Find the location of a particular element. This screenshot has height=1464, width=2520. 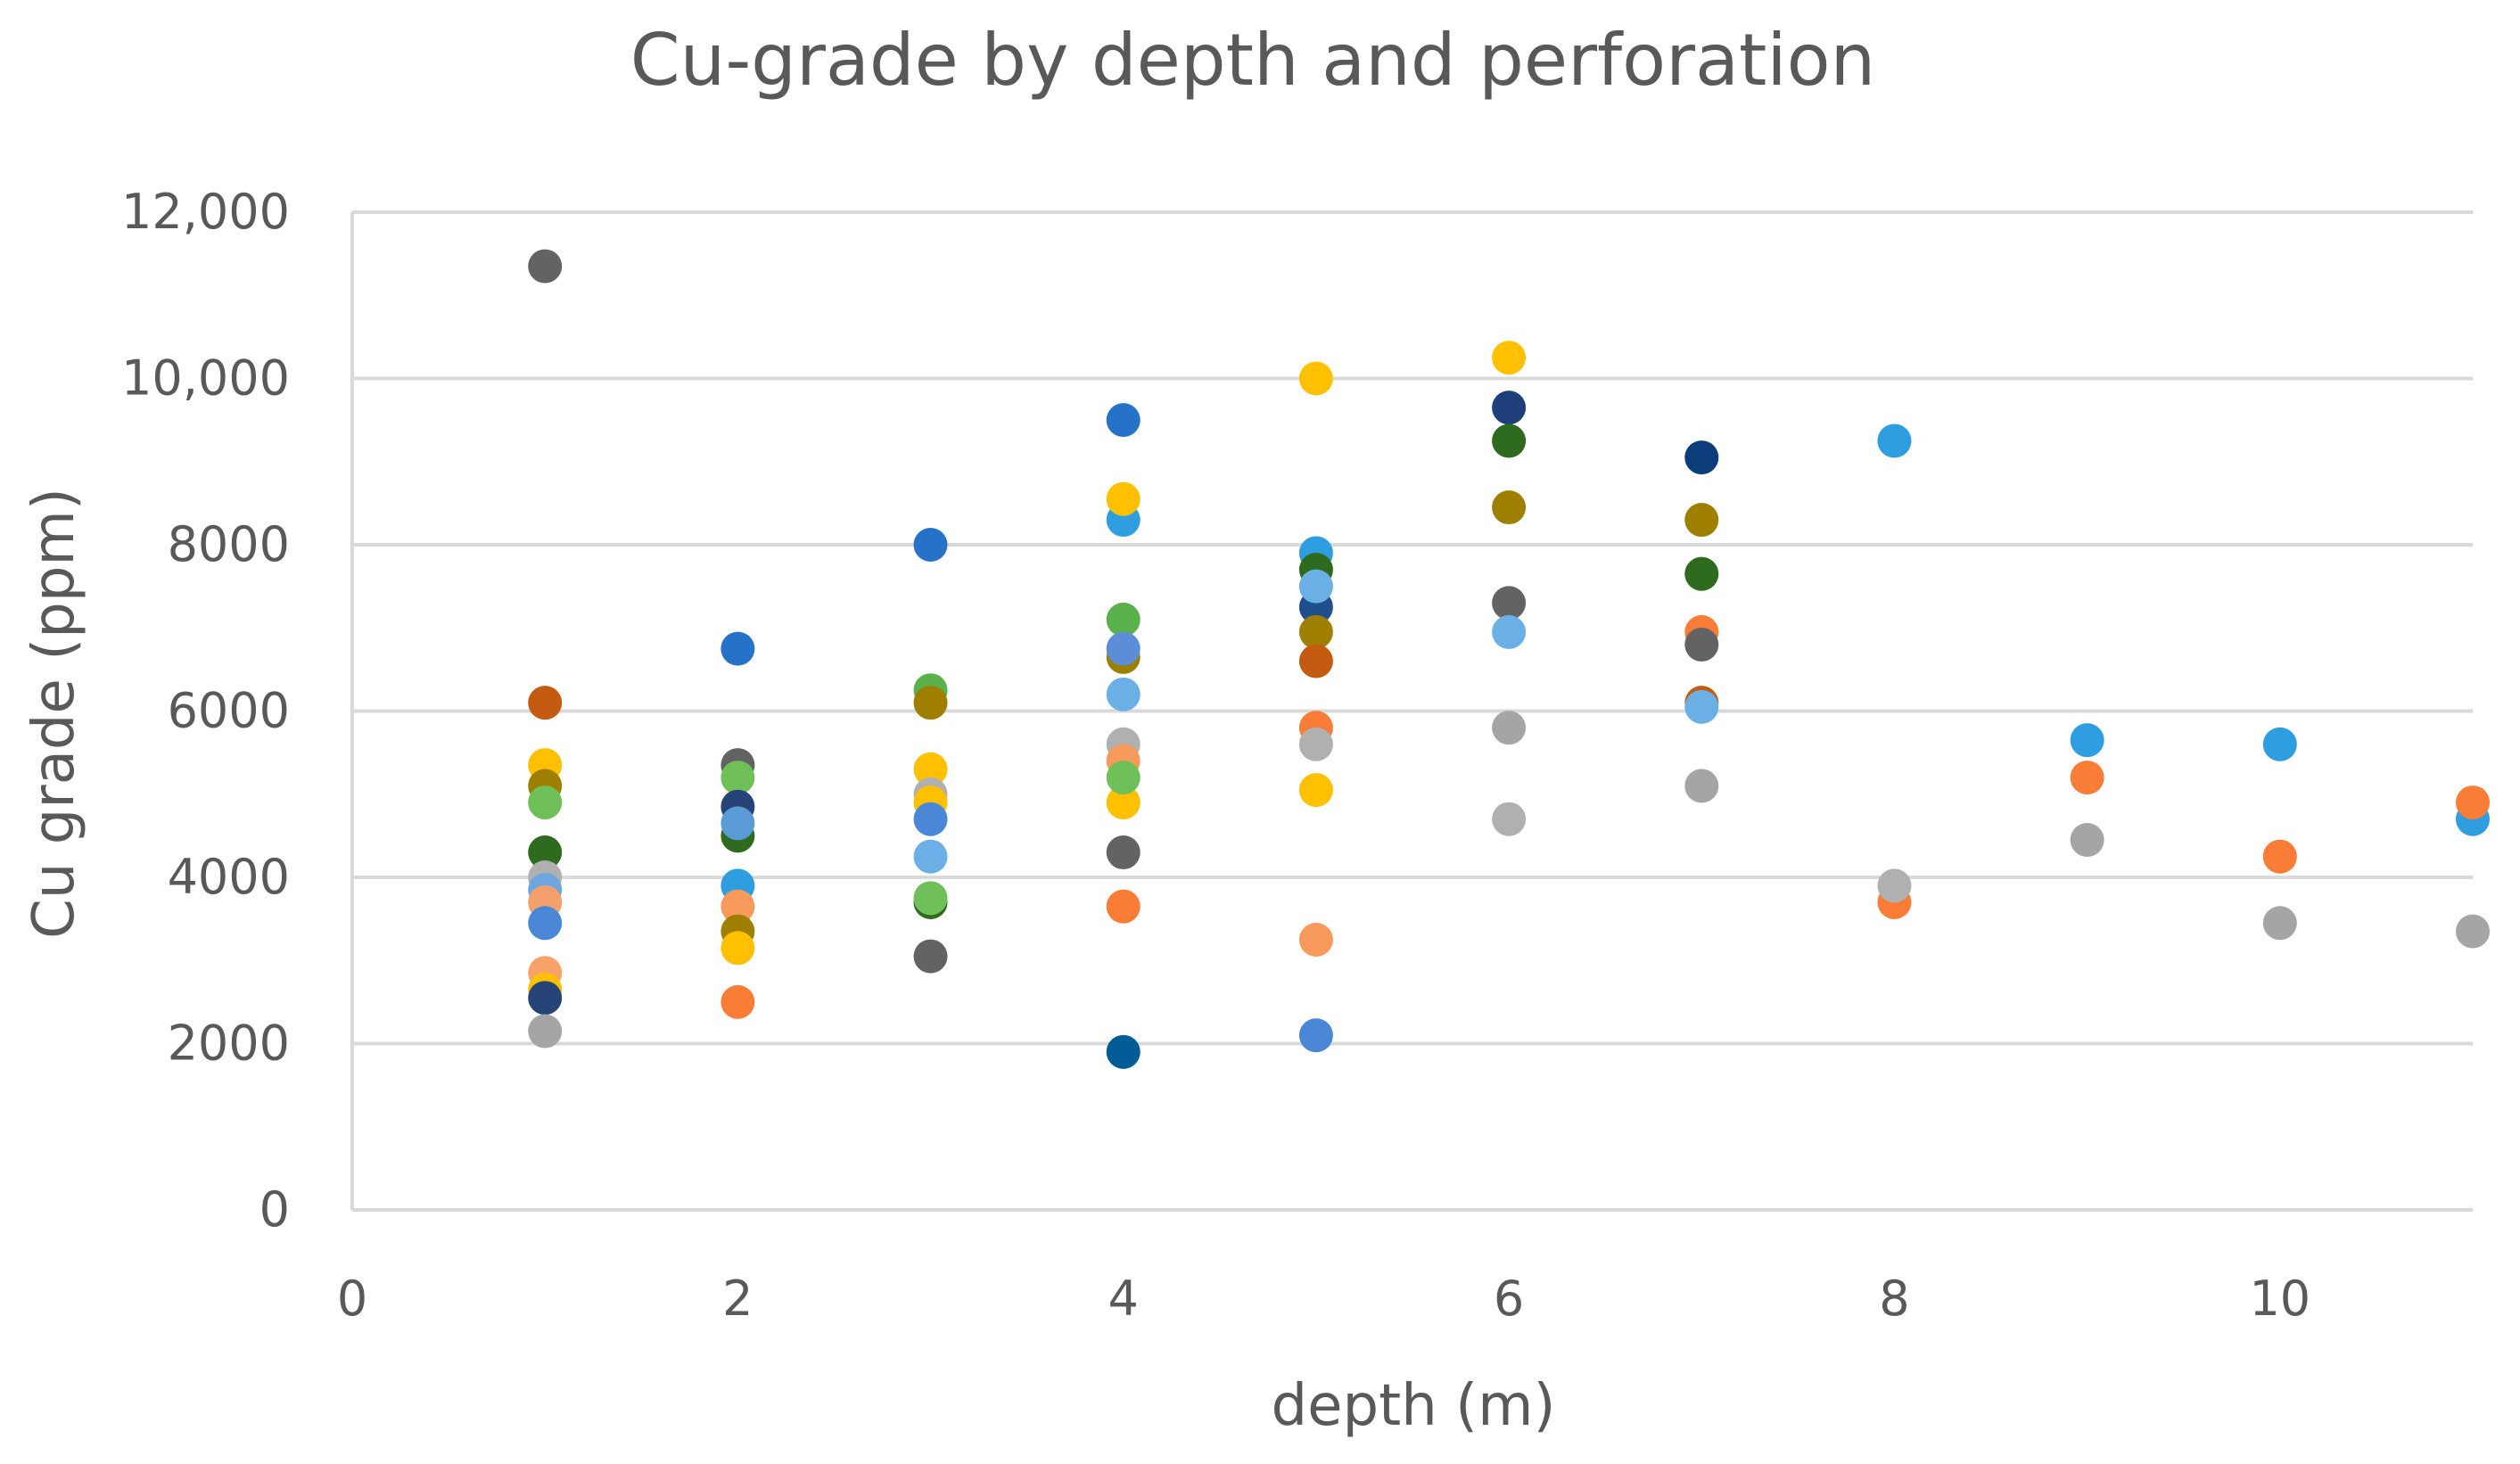

y-tick-label: 10,000 is located at coordinates (205, 378).